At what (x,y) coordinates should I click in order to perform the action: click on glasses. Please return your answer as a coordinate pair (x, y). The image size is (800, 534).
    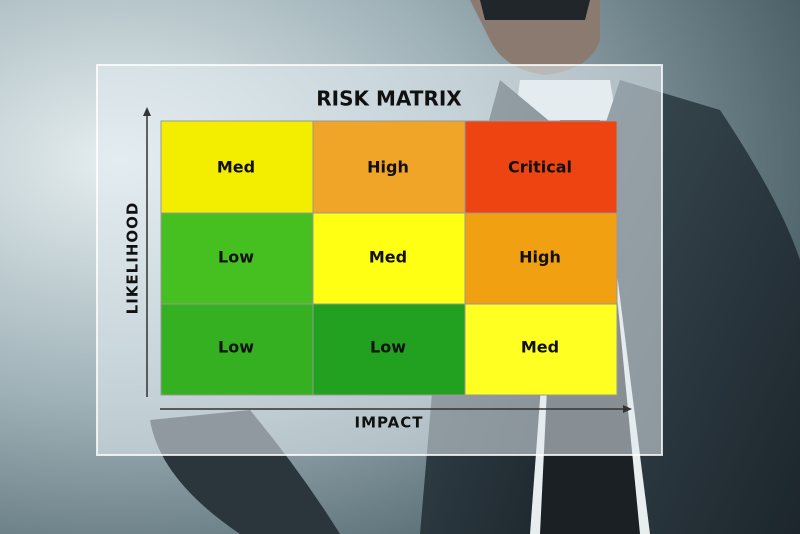
    Looking at the image, I should click on (535, 10).